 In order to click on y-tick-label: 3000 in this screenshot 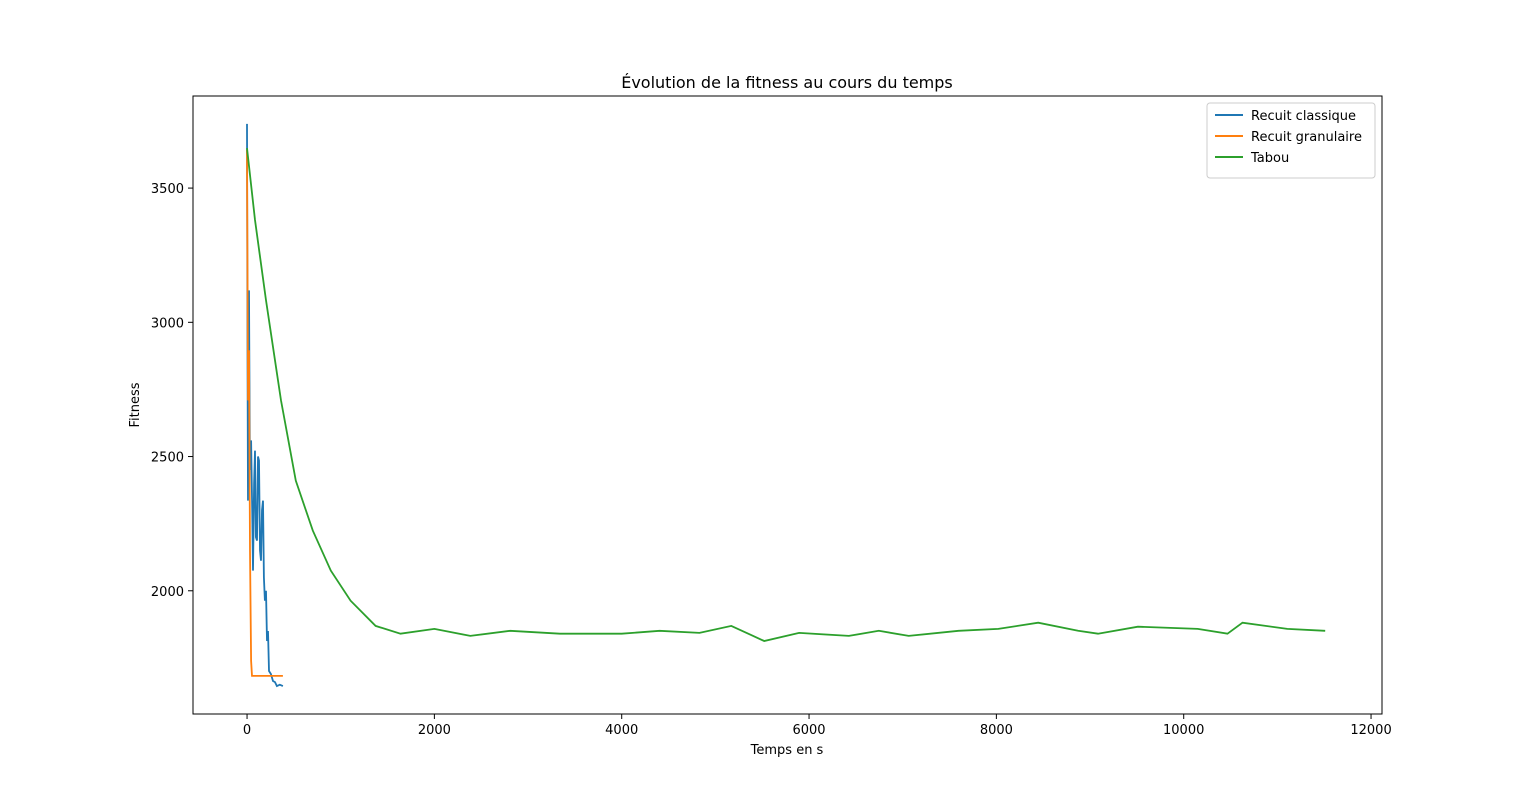, I will do `click(167, 323)`.